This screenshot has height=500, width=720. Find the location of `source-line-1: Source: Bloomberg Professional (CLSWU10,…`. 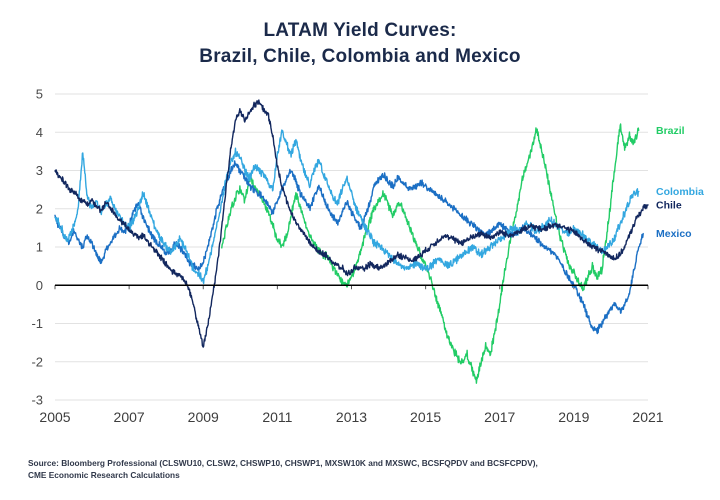

source-line-1: Source: Bloomberg Professional (CLSWU10,… is located at coordinates (283, 463).